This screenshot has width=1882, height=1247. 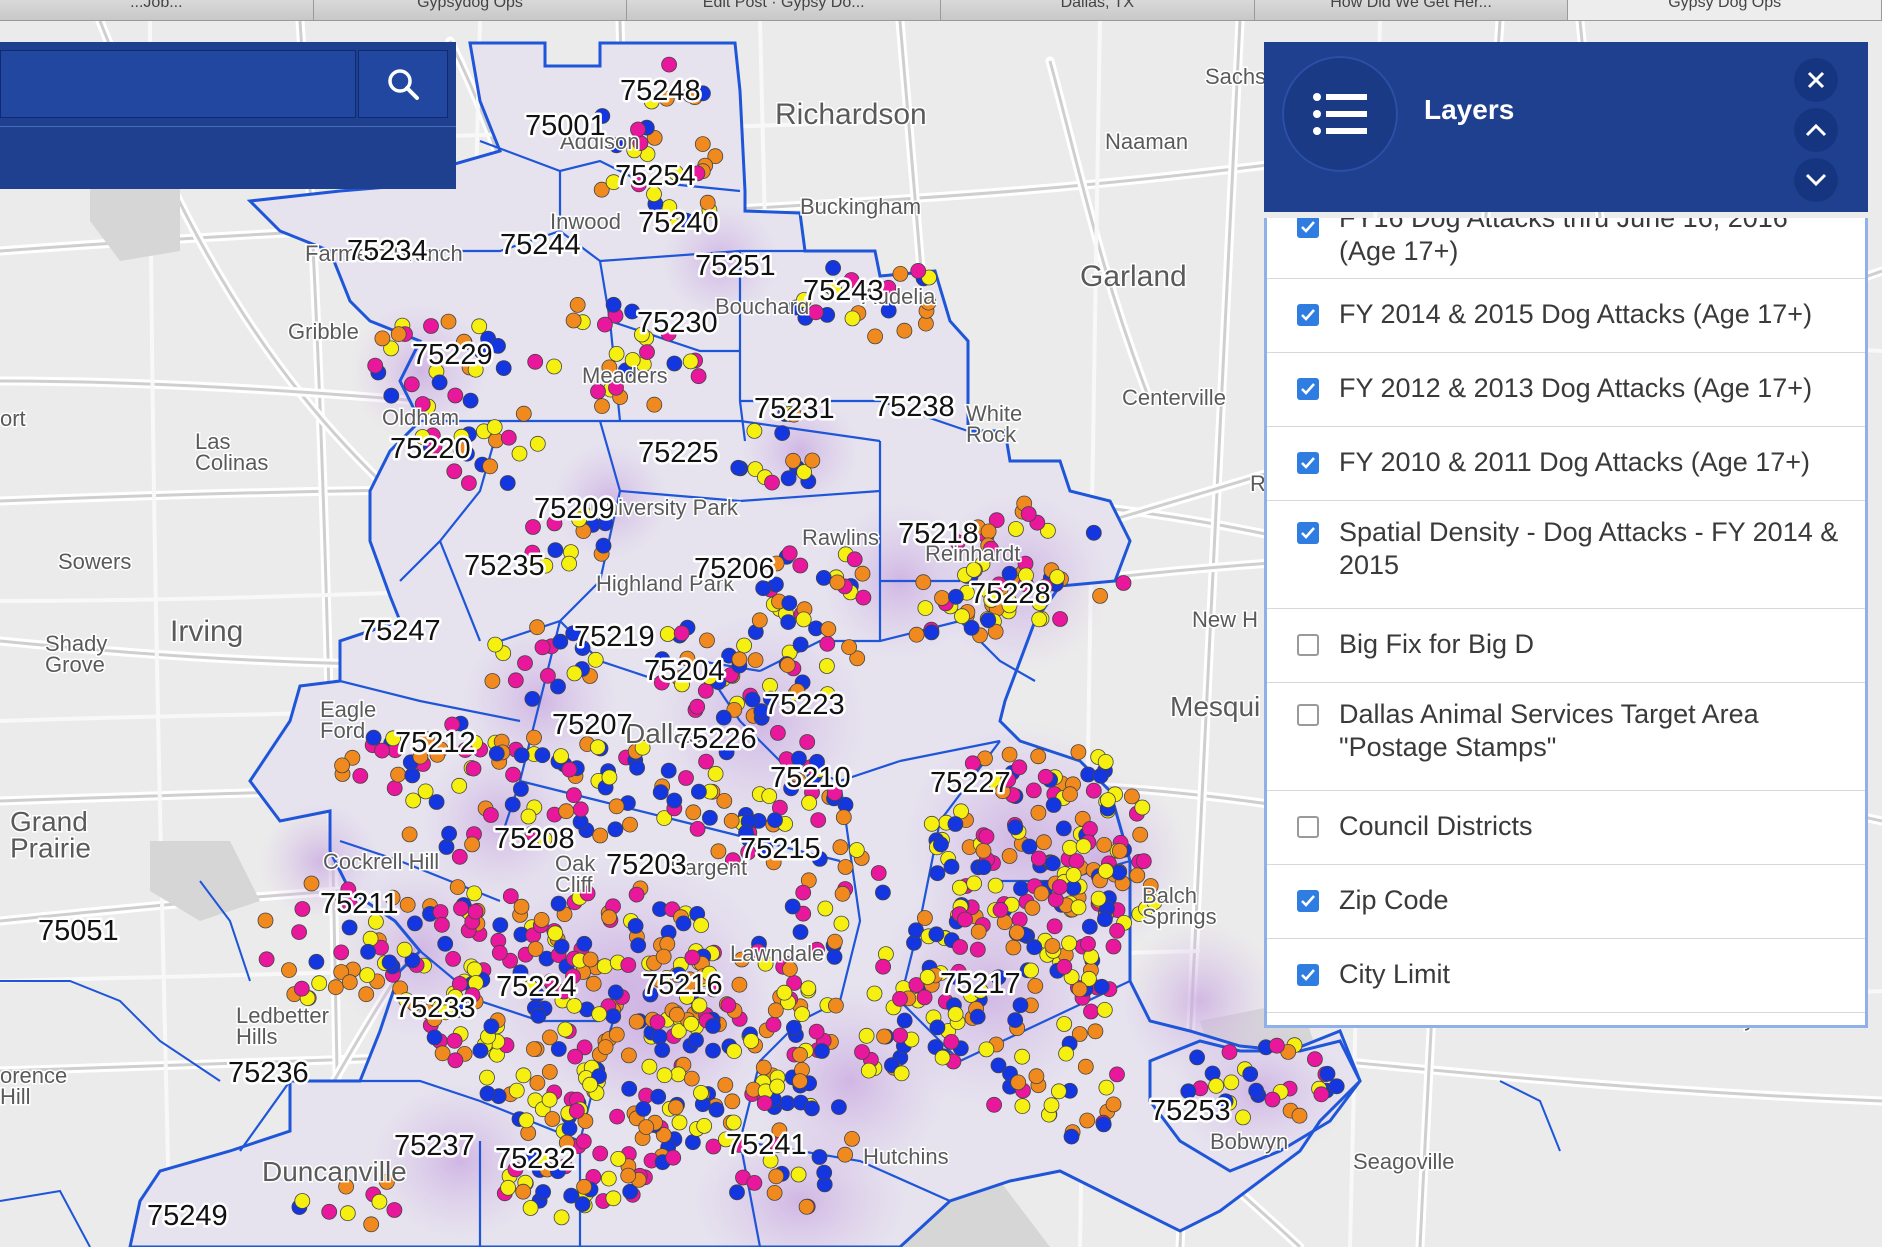 What do you see at coordinates (1566, 901) in the screenshot?
I see `layer-item: Zip Code` at bounding box center [1566, 901].